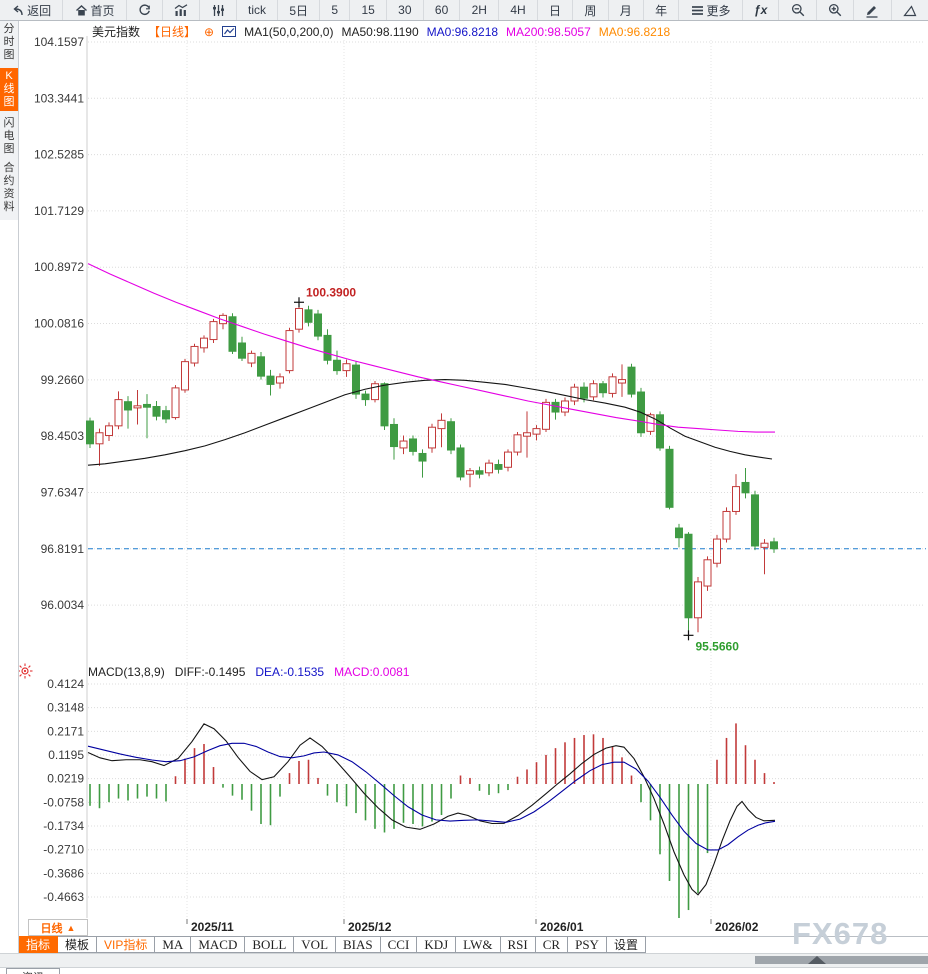  I want to click on svg-text: 96.8191, so click(63, 549).